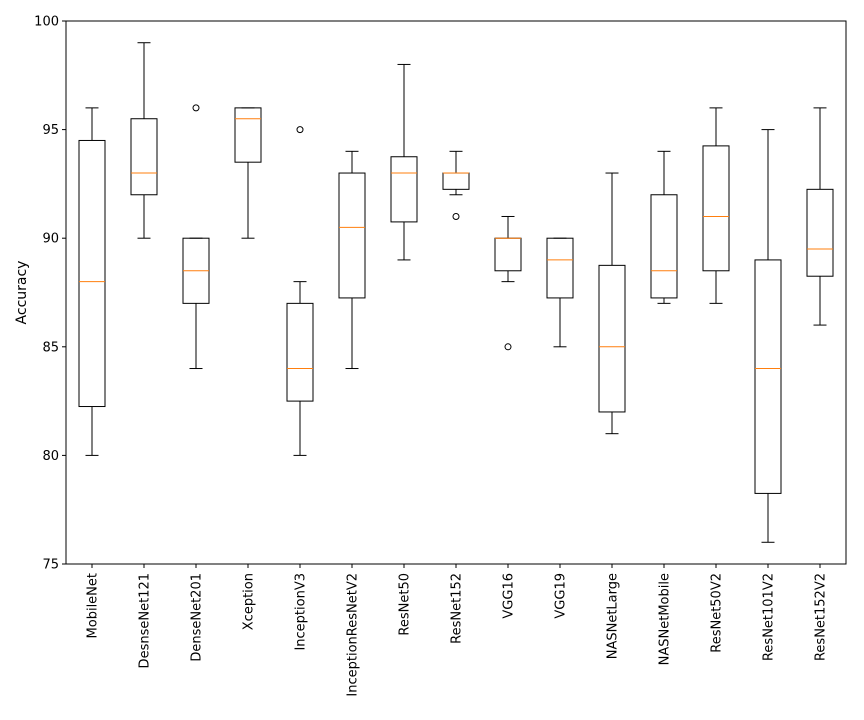  Describe the element at coordinates (405, 604) in the screenshot. I see `x-tick-label: ResNet50` at that location.